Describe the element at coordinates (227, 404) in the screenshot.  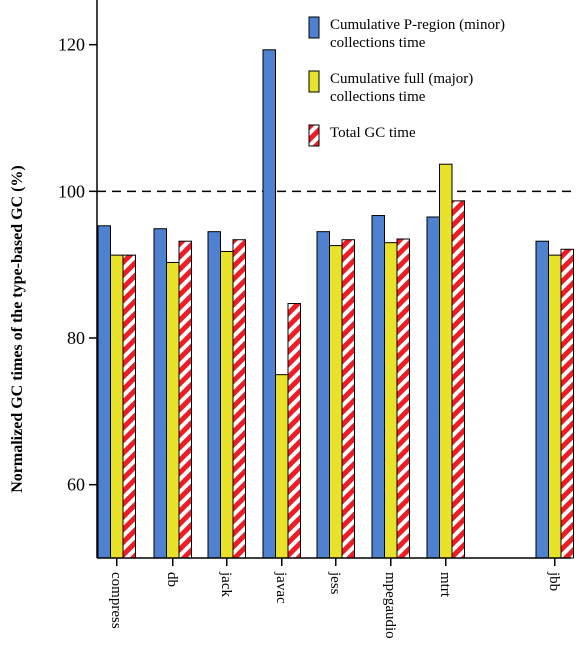
I see `bar-jack-major` at that location.